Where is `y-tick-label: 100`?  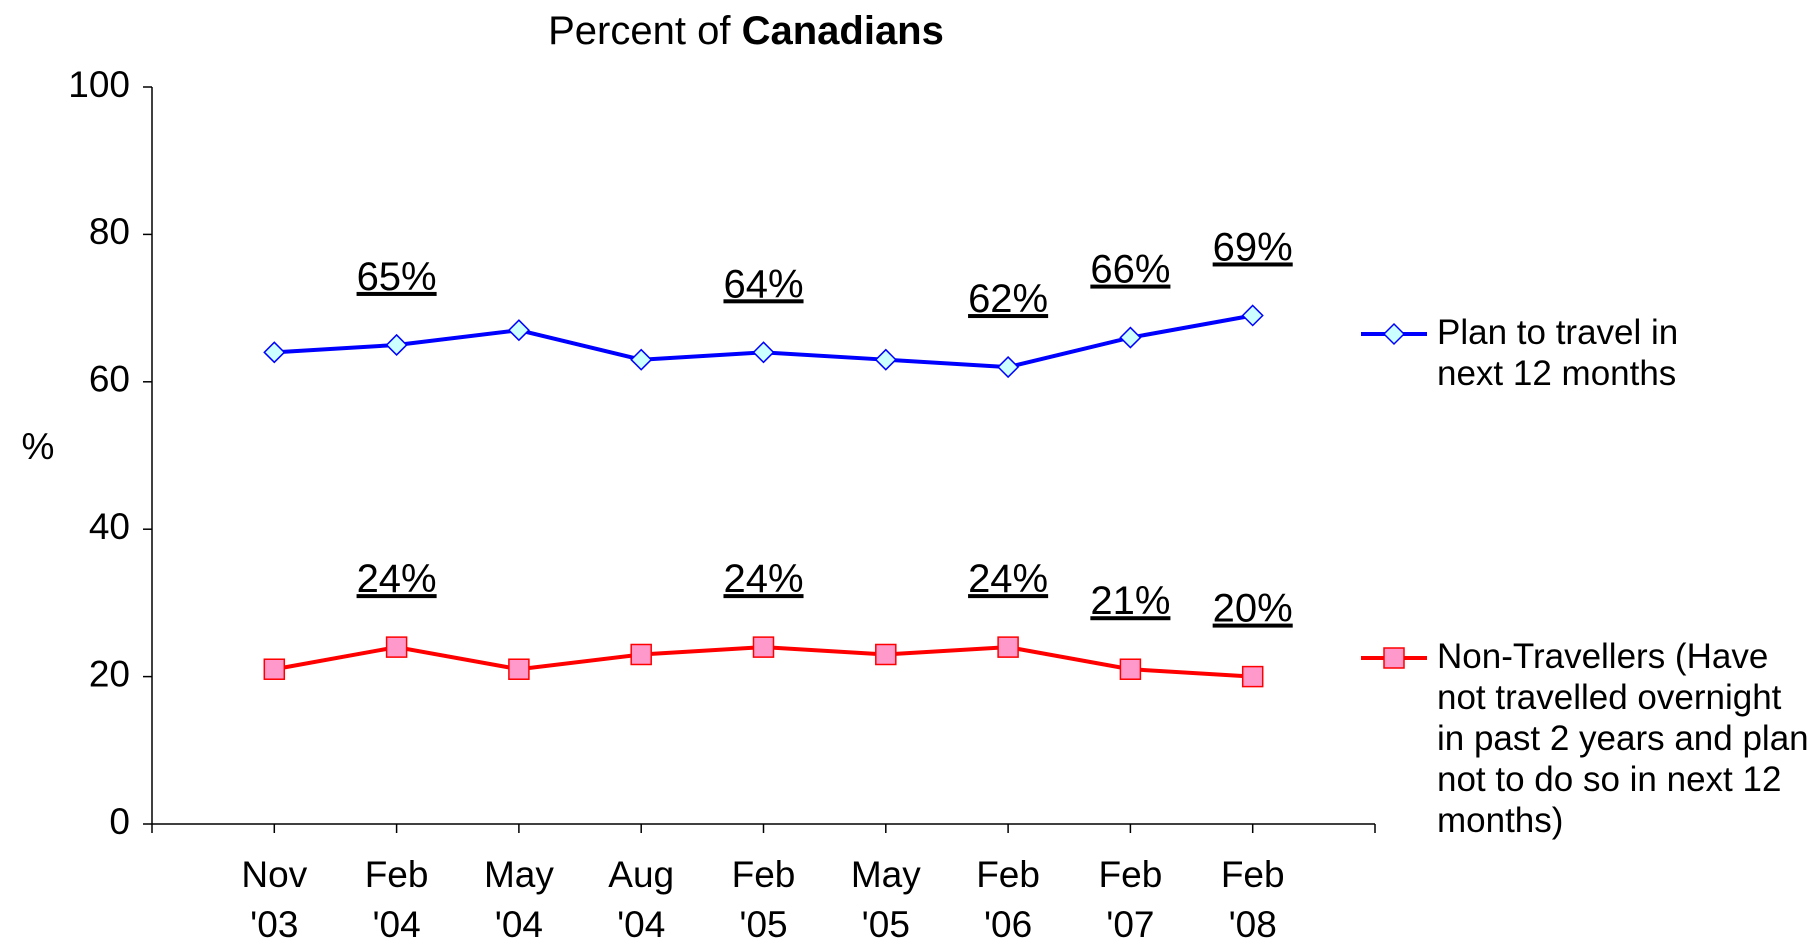 y-tick-label: 100 is located at coordinates (99, 84).